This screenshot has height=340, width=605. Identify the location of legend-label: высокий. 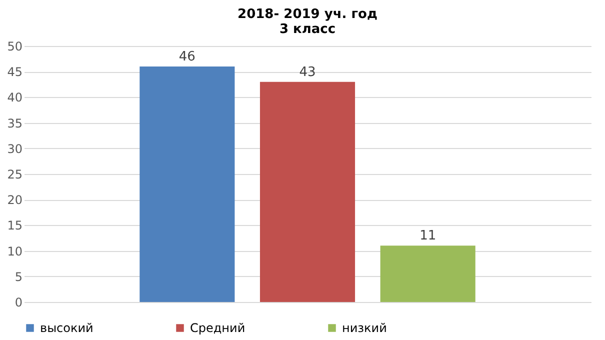
(67, 328).